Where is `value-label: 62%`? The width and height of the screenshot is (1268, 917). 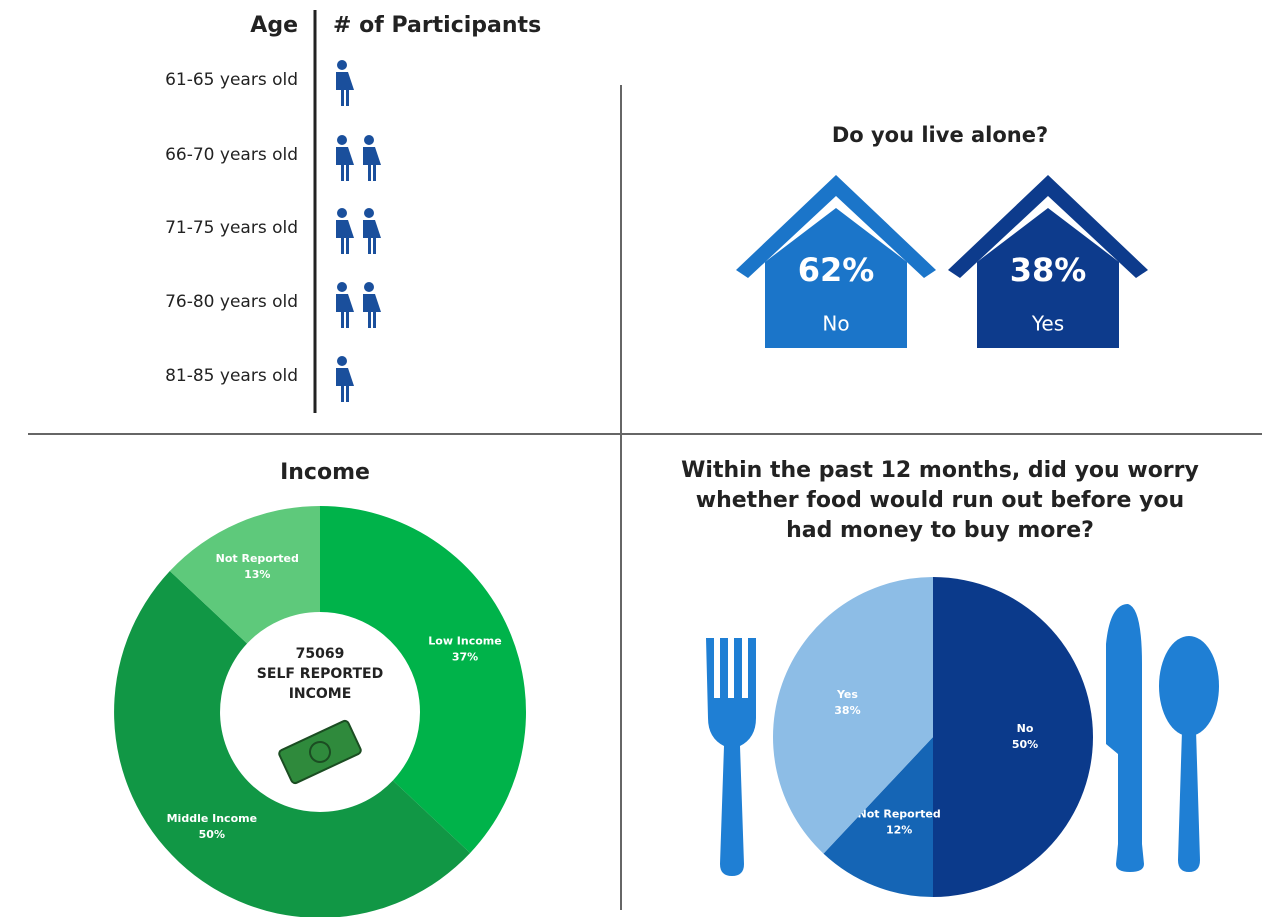
value-label: 62% is located at coordinates (836, 270).